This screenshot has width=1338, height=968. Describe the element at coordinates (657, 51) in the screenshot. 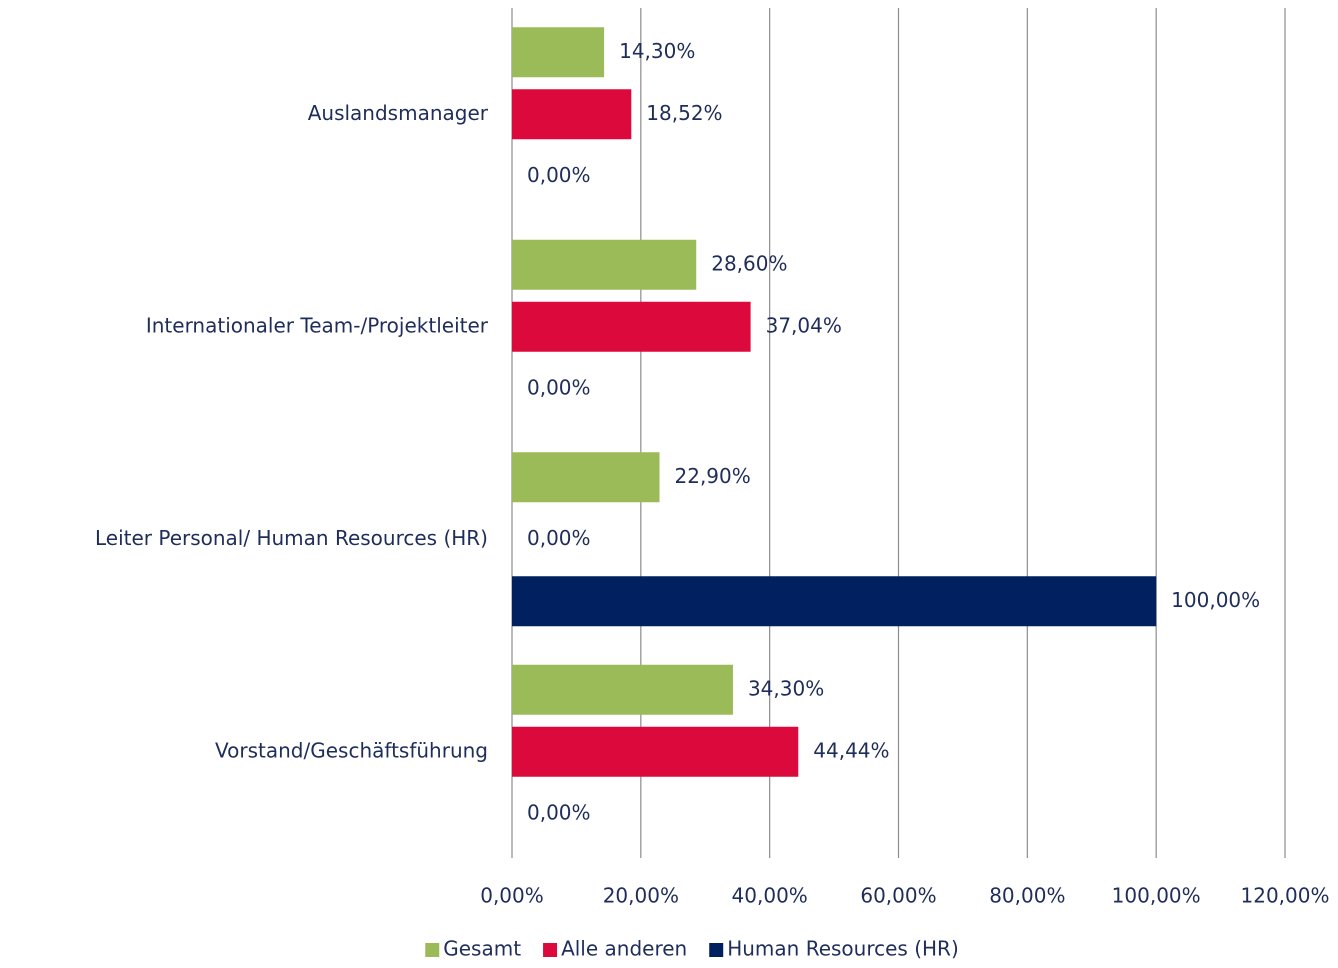

I see `value-label: 14,30%` at that location.